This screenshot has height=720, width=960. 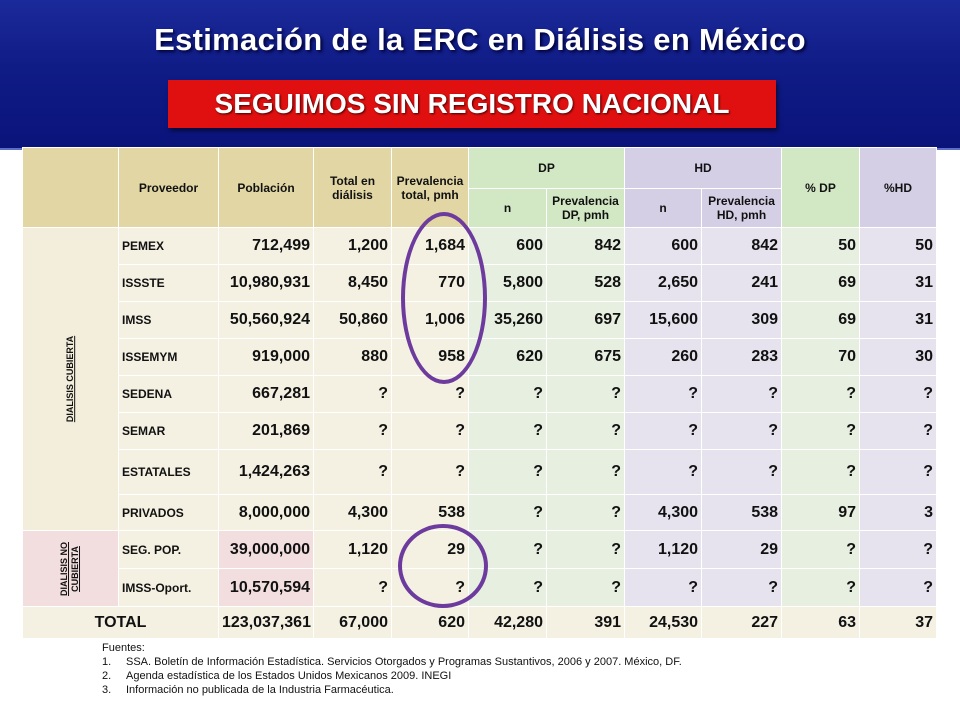 What do you see at coordinates (266, 549) in the screenshot?
I see `cell-poblacion: 39,000,000` at bounding box center [266, 549].